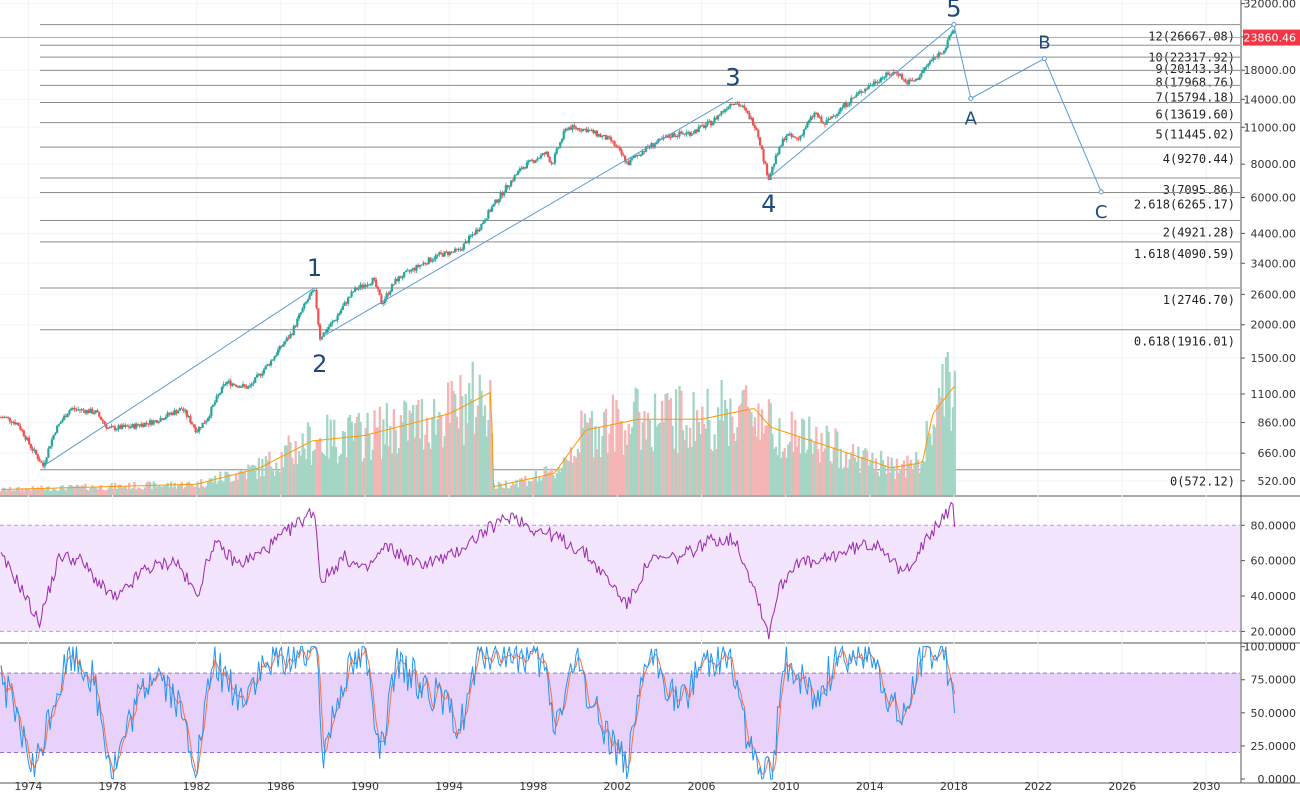 This screenshot has height=800, width=1300. What do you see at coordinates (478, 712) in the screenshot?
I see `stoch-k-line` at bounding box center [478, 712].